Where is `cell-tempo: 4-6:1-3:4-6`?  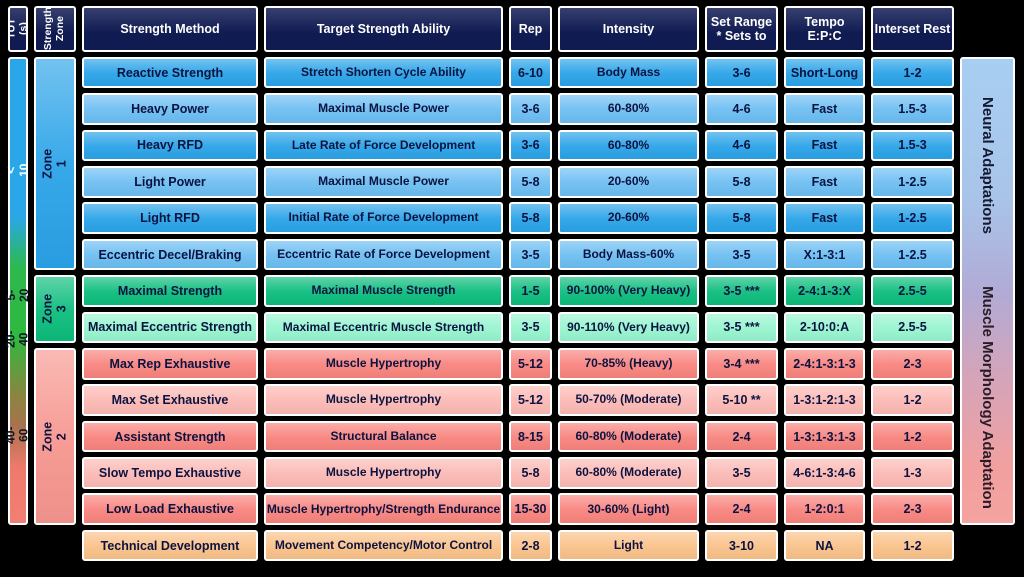
cell-tempo: 4-6:1-3:4-6 is located at coordinates (824, 473).